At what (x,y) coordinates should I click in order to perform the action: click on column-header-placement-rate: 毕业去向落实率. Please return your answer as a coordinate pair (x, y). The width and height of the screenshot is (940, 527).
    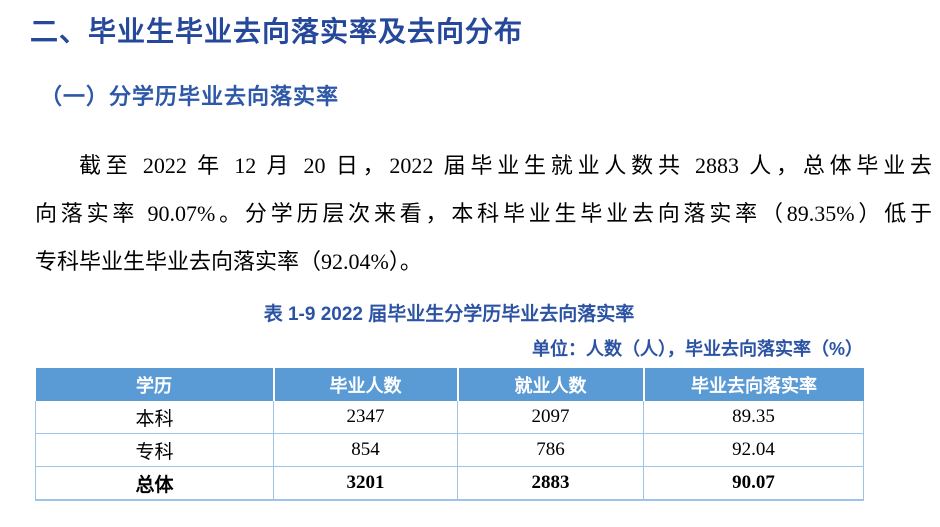
    Looking at the image, I should click on (753, 384).